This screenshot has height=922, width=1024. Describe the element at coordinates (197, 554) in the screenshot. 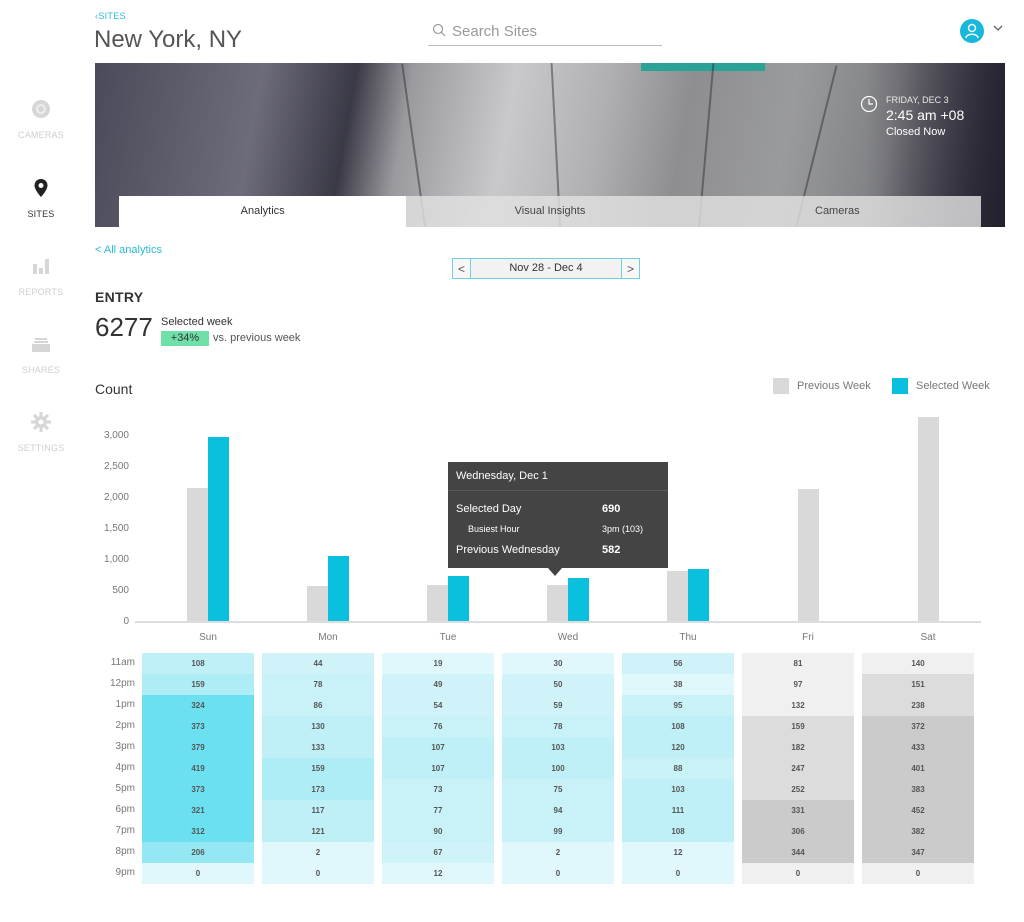

I see `bar-previous-week-sun` at that location.